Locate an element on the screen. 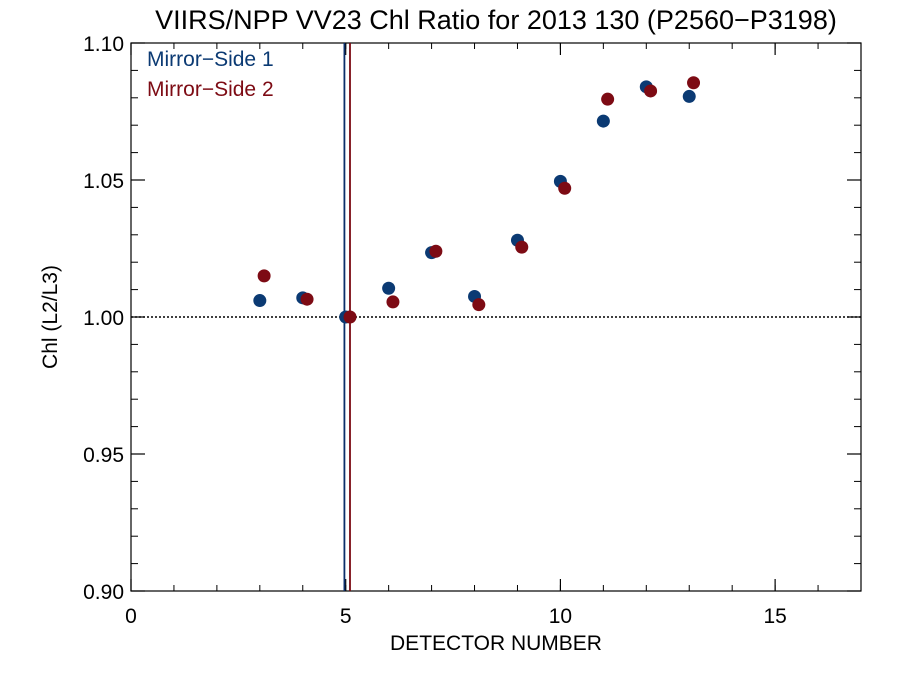 This screenshot has height=675, width=900. x-tick-label: 0 is located at coordinates (131, 616).